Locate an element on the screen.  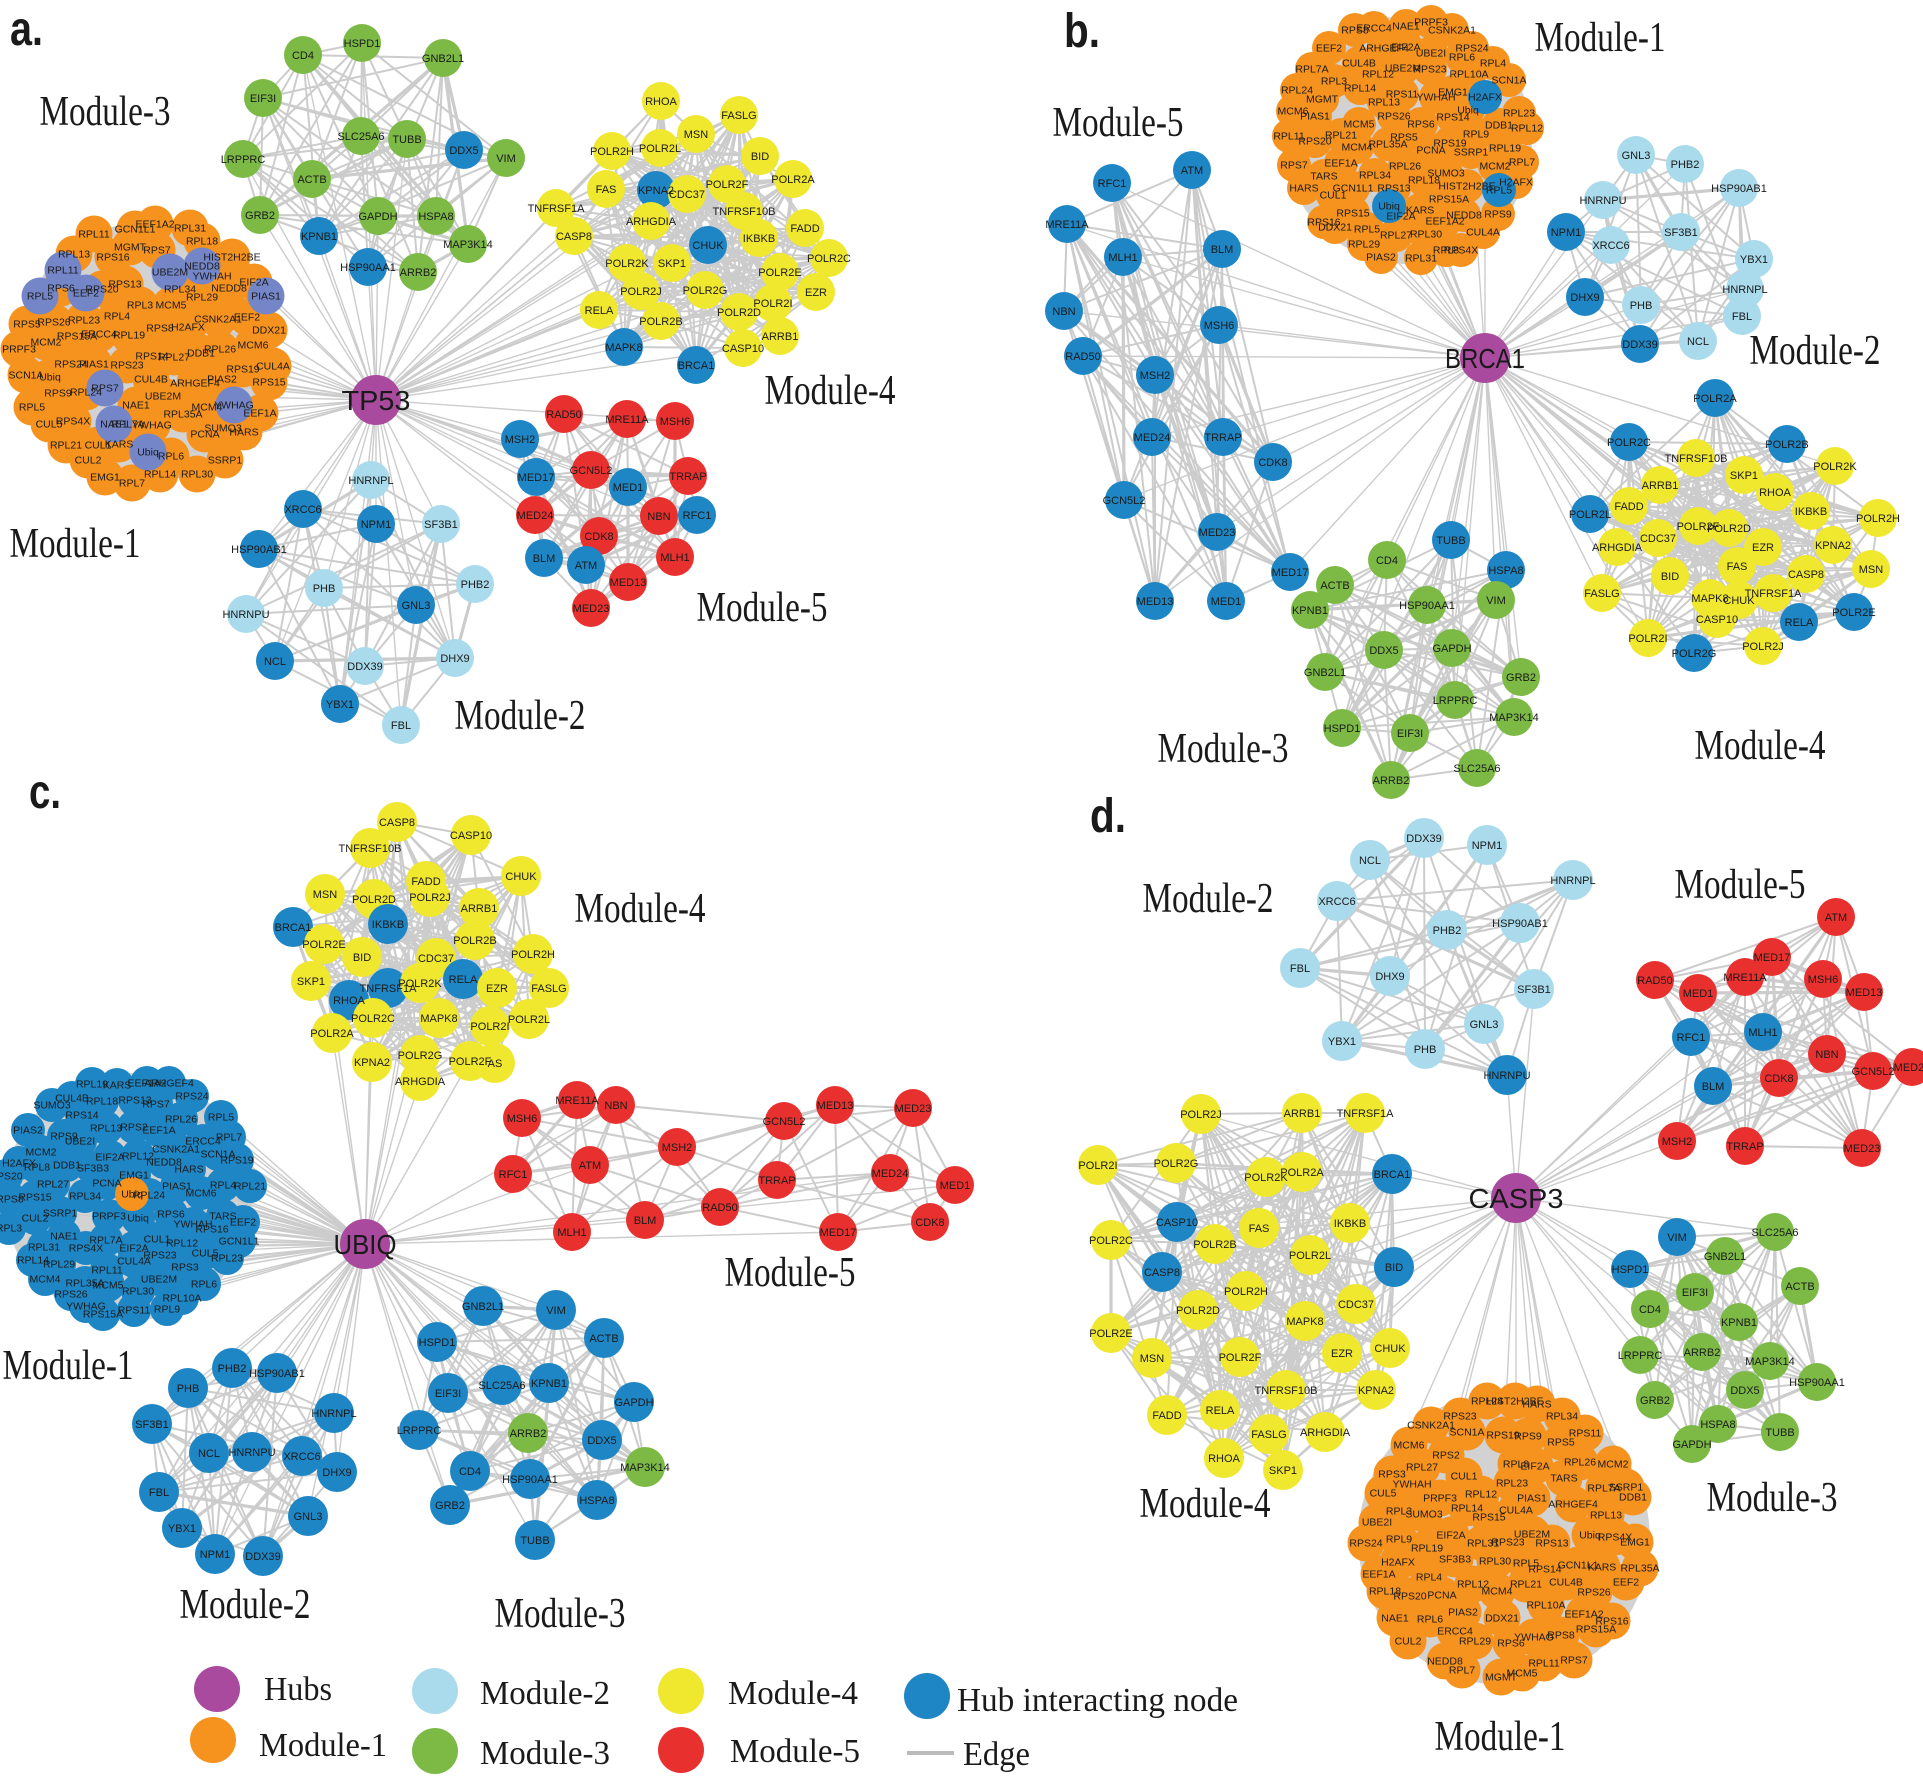
svg-text: MED13 is located at coordinates (835, 1106).